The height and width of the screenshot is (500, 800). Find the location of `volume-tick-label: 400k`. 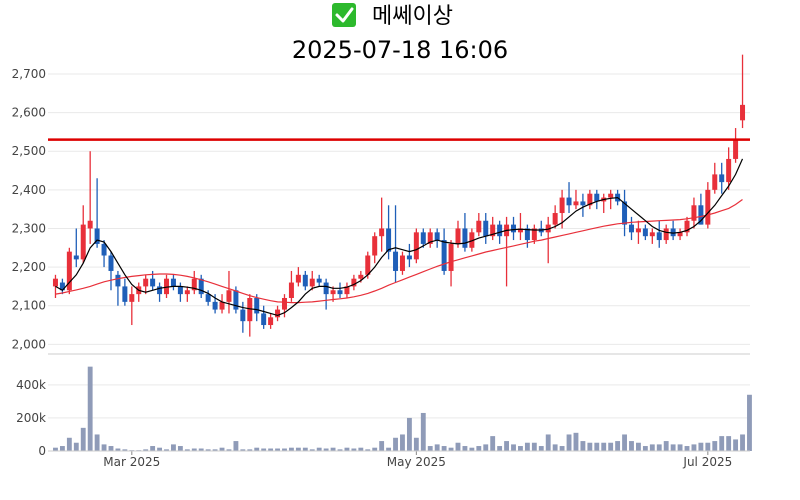

volume-tick-label: 400k is located at coordinates (31, 385).